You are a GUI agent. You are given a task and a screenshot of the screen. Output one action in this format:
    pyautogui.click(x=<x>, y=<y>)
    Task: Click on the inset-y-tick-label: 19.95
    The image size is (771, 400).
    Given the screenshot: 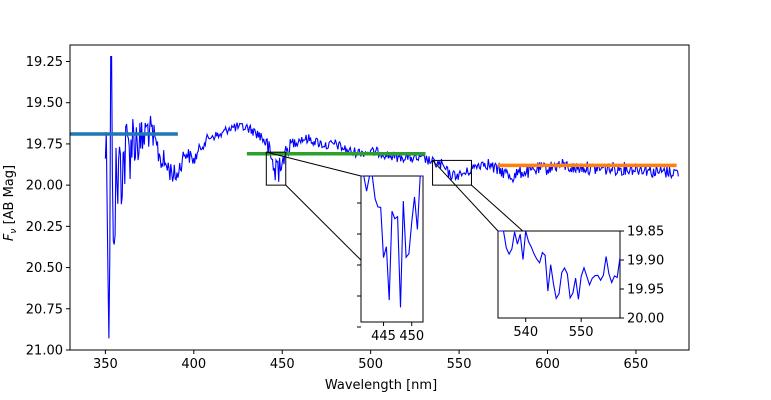 What is the action you would take?
    pyautogui.click(x=645, y=290)
    